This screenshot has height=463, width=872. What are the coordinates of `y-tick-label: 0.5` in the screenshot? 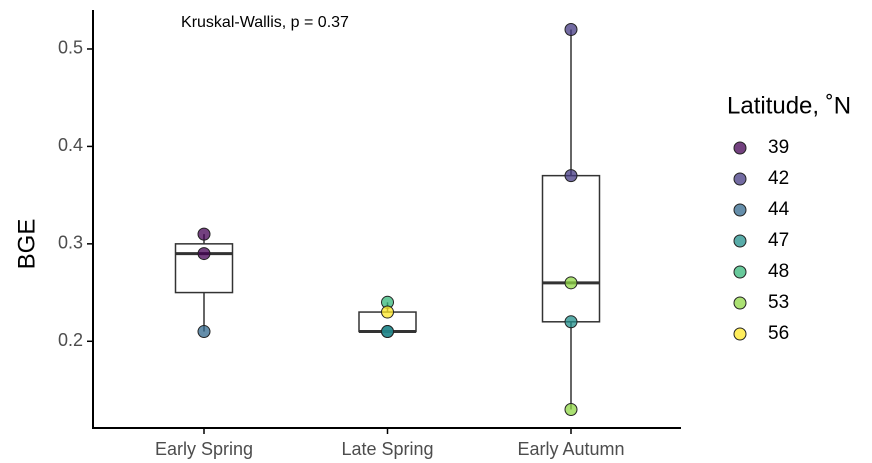 It's located at (70, 48).